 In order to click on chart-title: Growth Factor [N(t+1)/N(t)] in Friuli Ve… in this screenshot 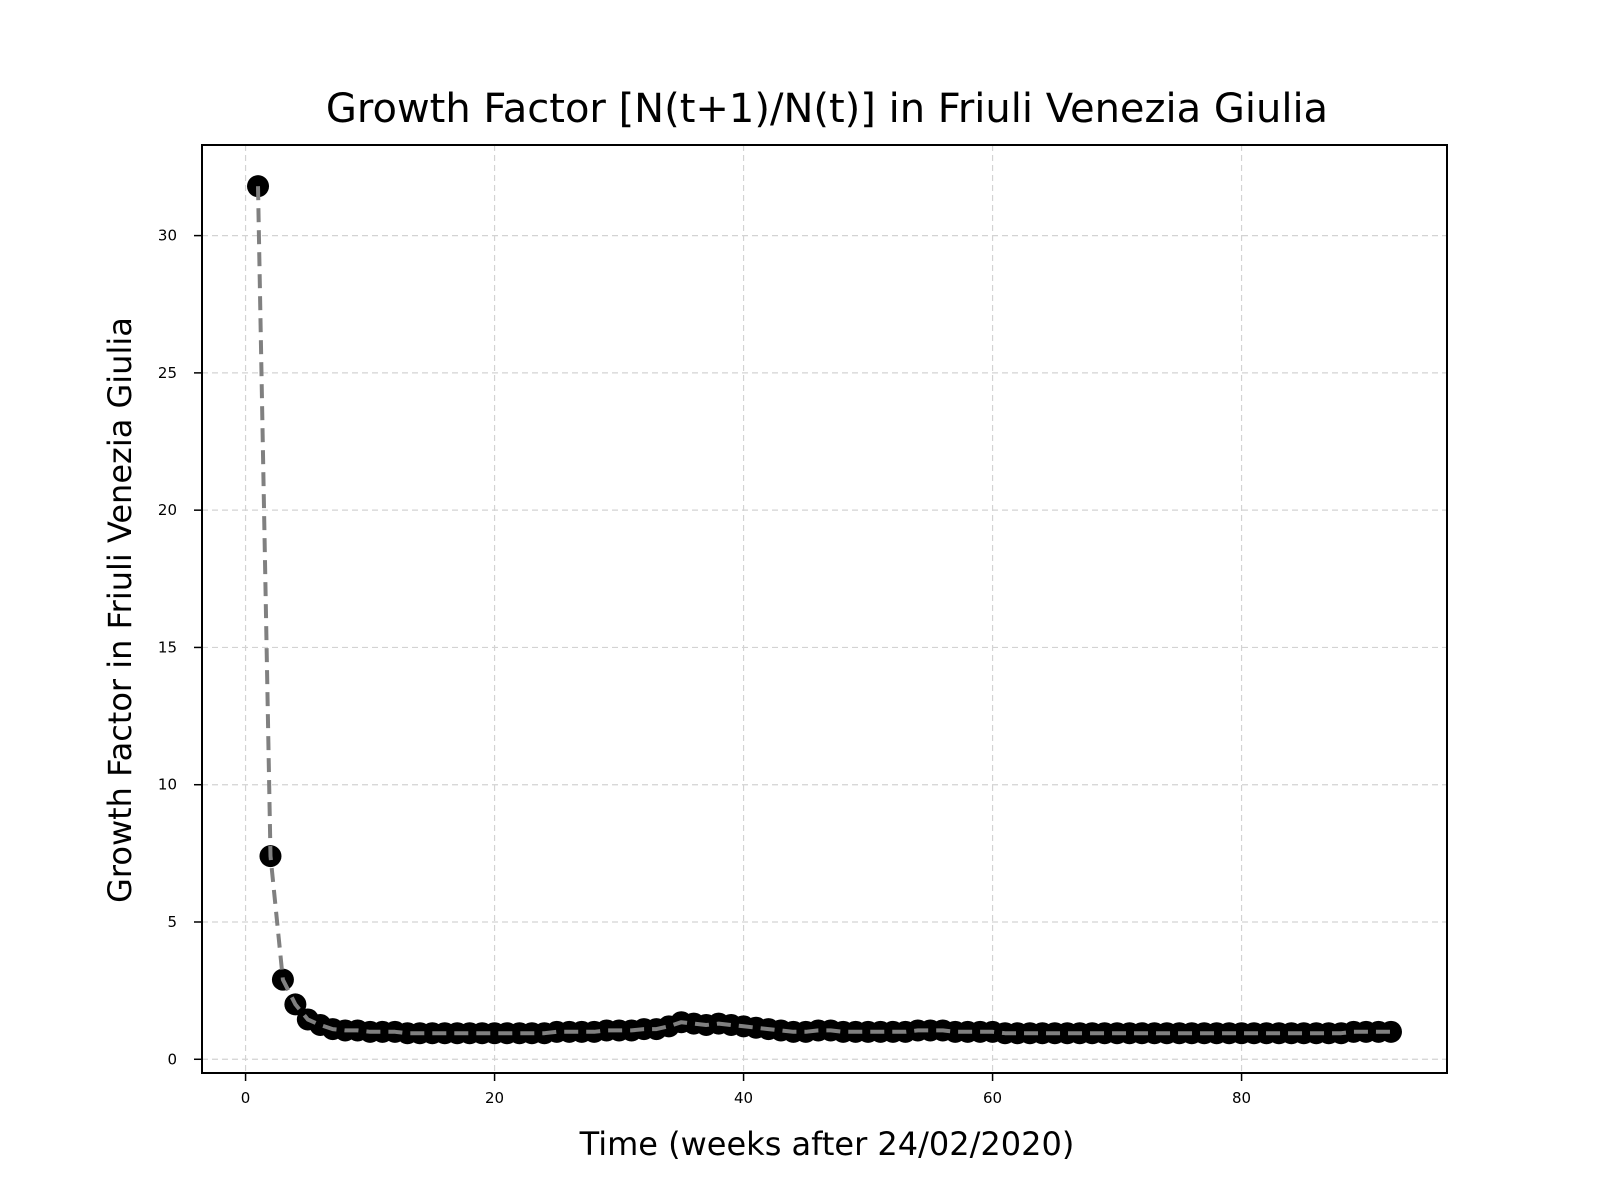, I will do `click(827, 109)`.